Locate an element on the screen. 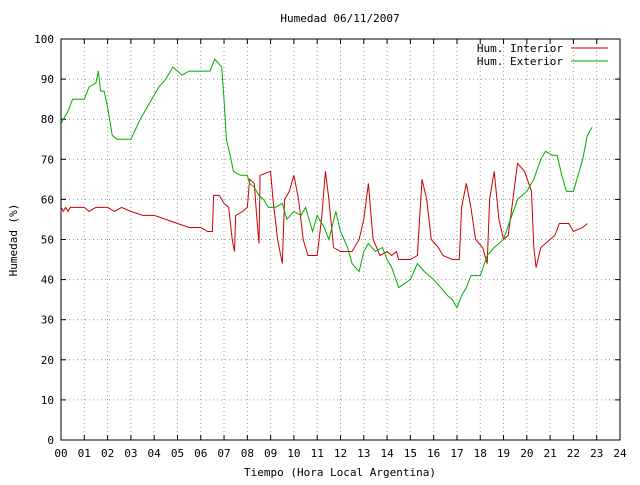 Image resolution: width=640 pixels, height=485 pixels. y-tick-label: 100 is located at coordinates (44, 39).